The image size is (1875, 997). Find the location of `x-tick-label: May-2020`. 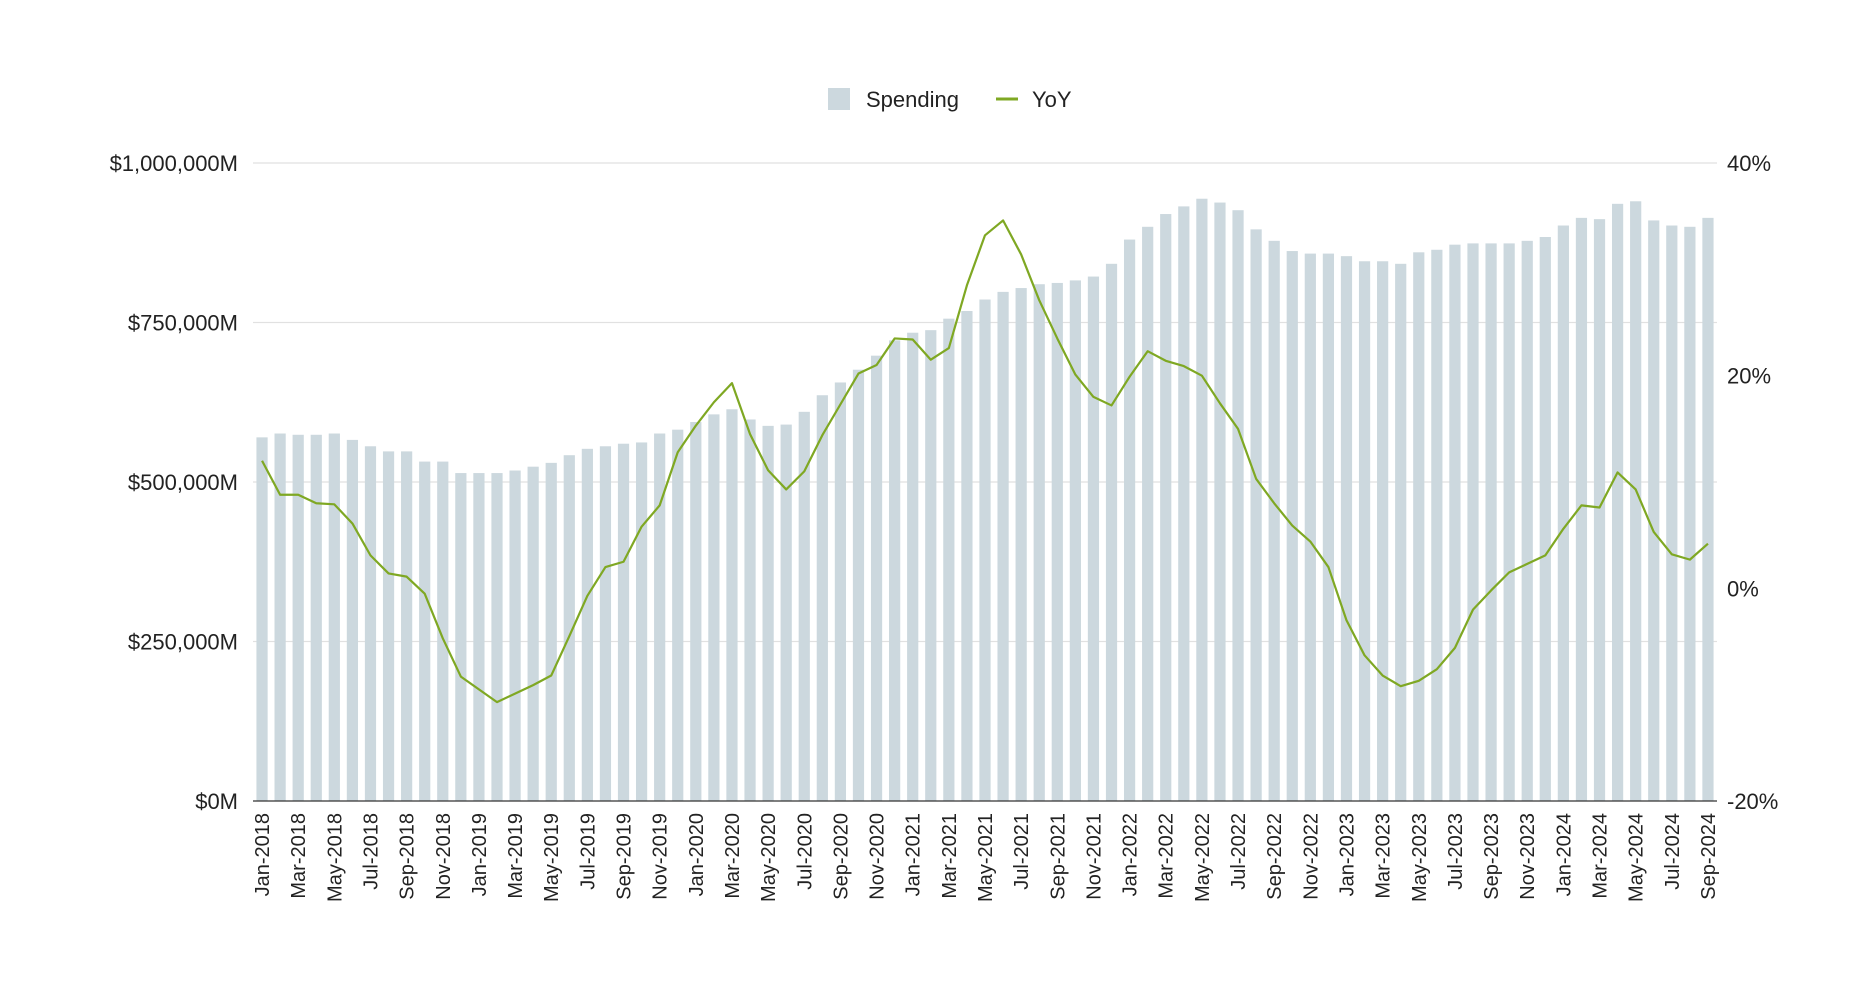

x-tick-label: May-2020 is located at coordinates (769, 857).